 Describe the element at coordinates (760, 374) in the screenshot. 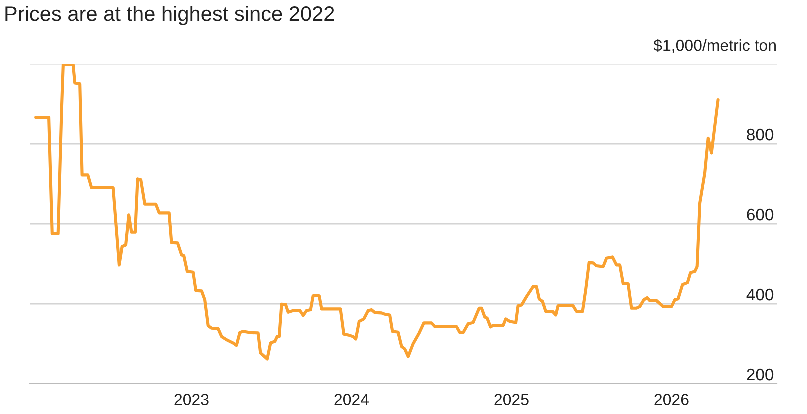

I see `y-tick-label: 200` at that location.